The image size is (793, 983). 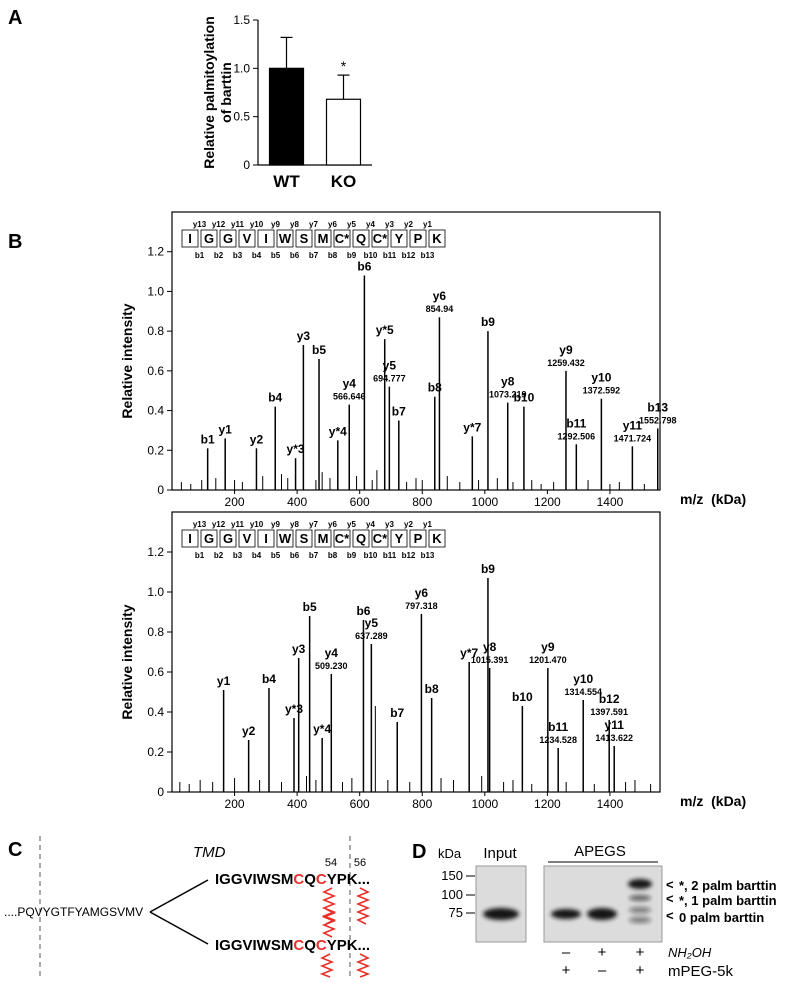 I want to click on x-tick-label: 400, so click(x=297, y=502).